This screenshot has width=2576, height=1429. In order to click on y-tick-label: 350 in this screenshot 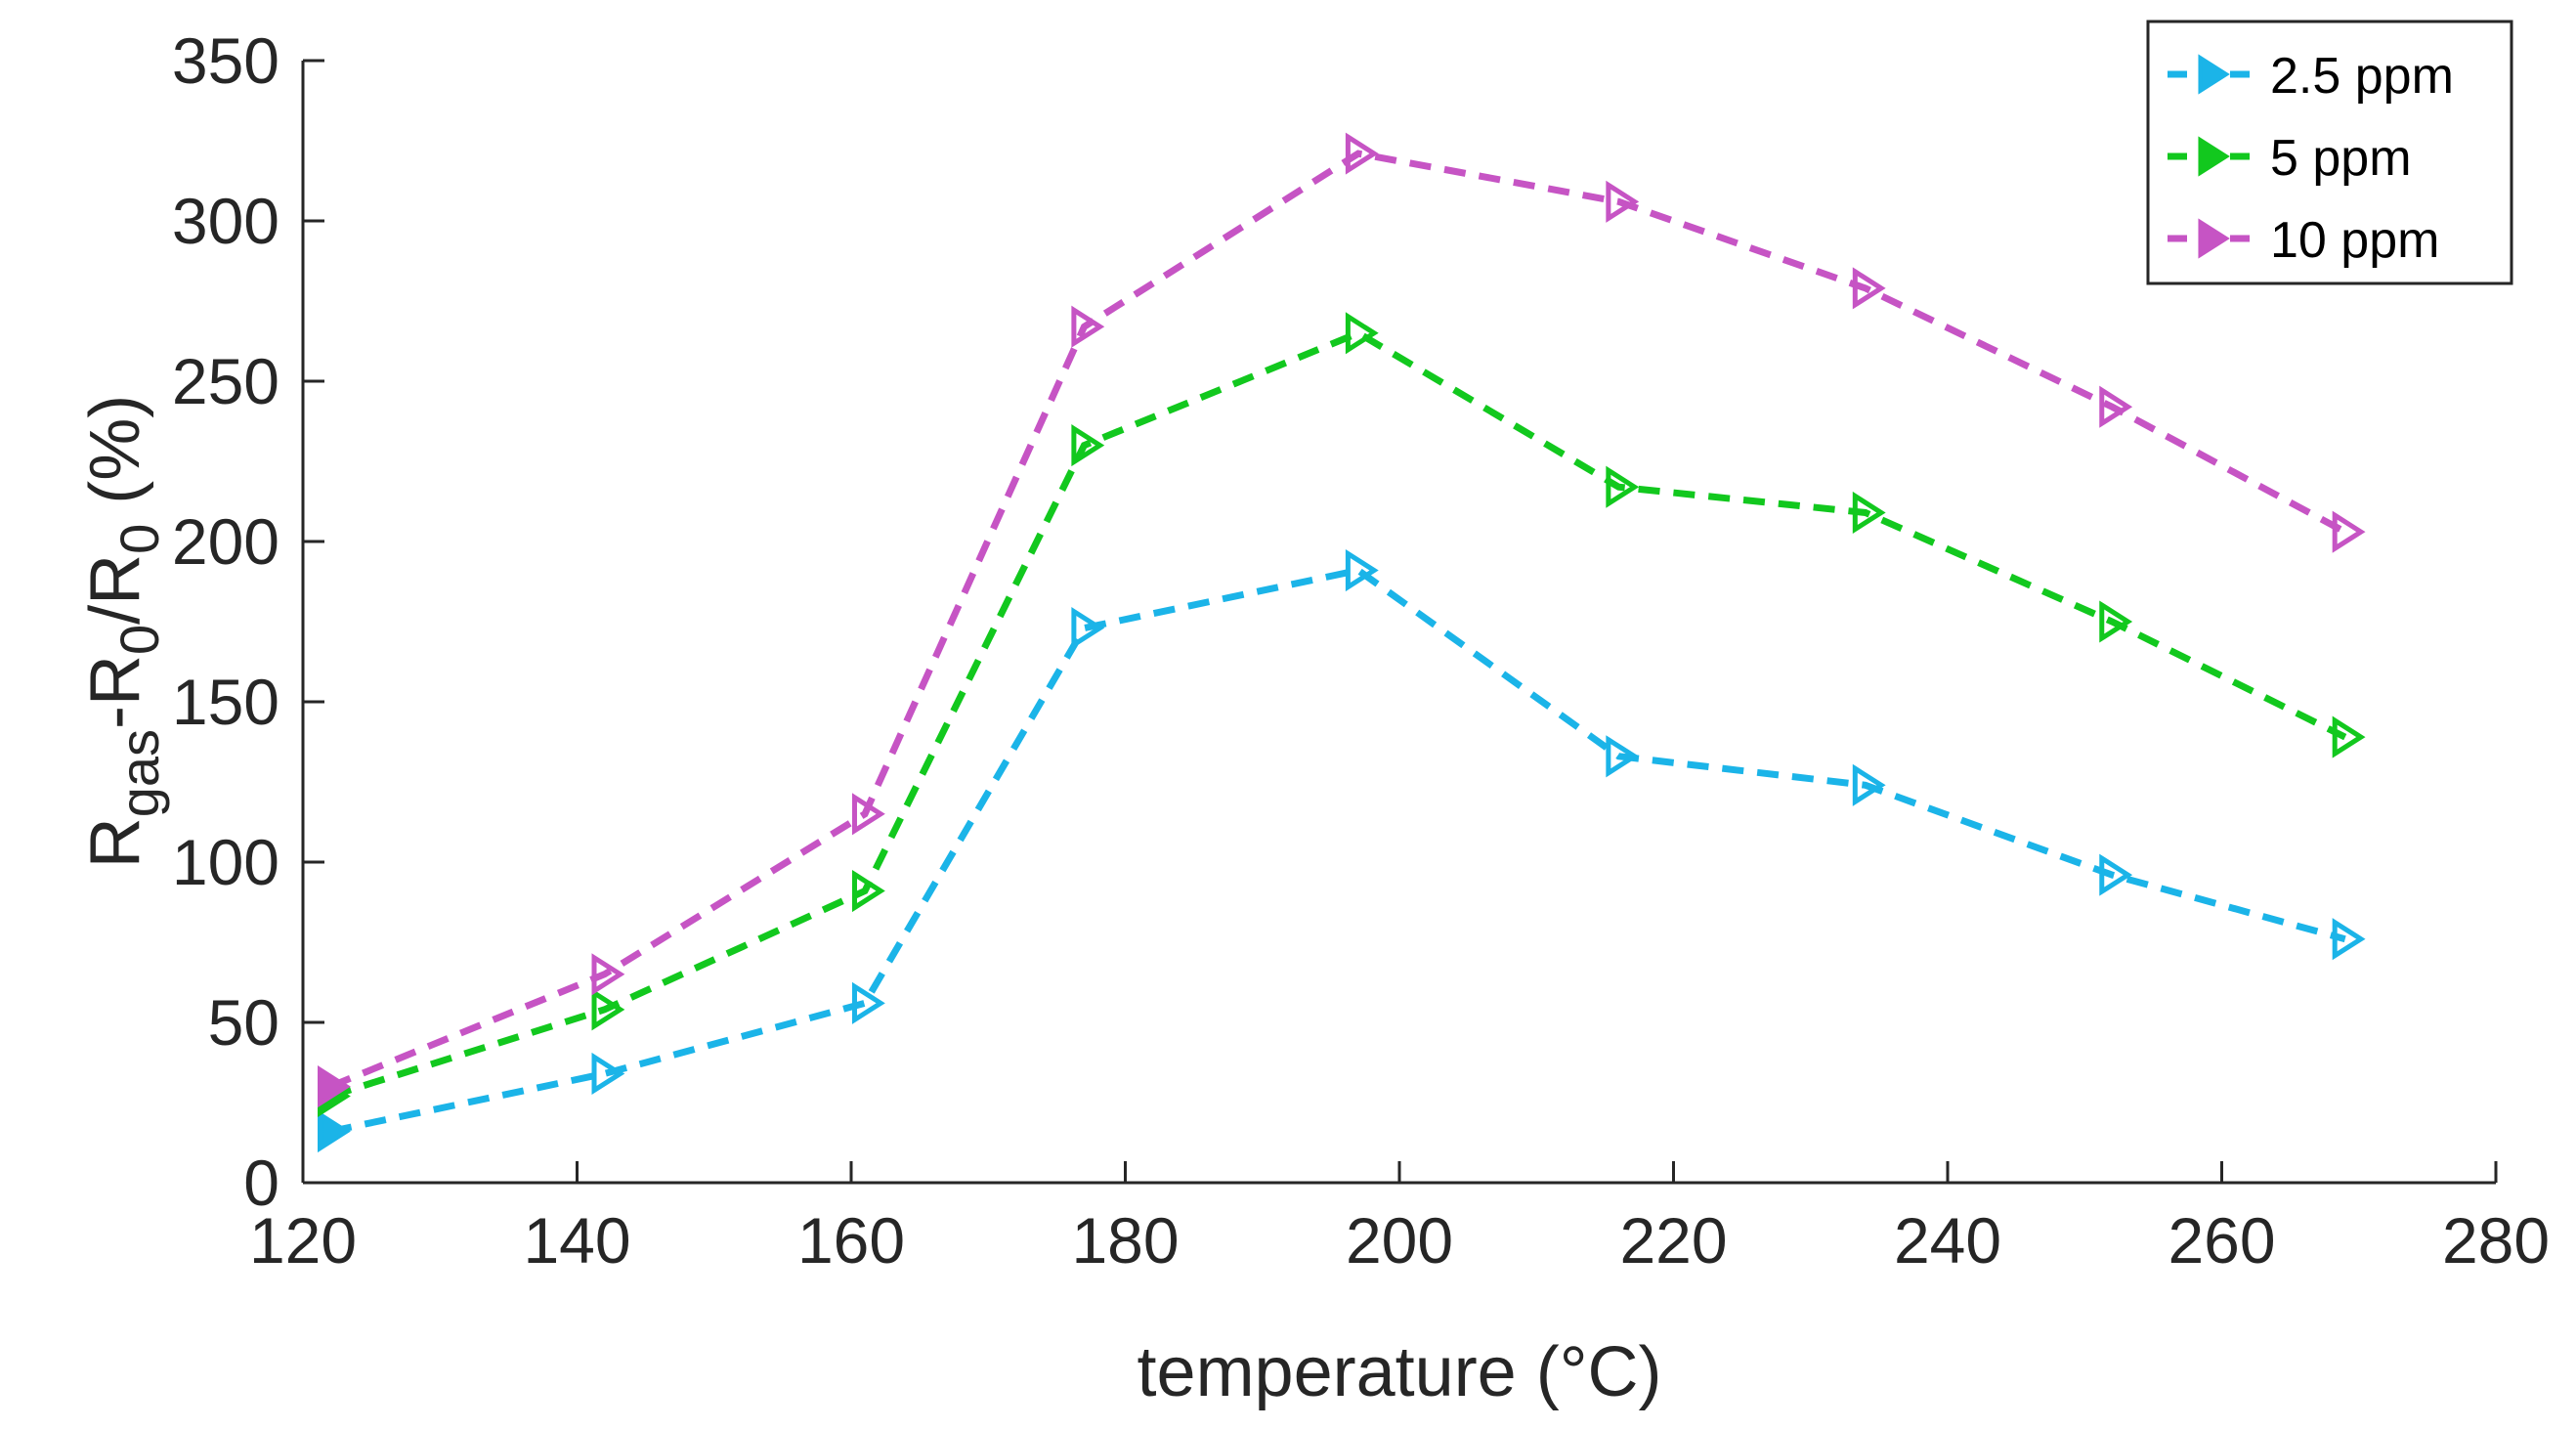, I will do `click(226, 60)`.